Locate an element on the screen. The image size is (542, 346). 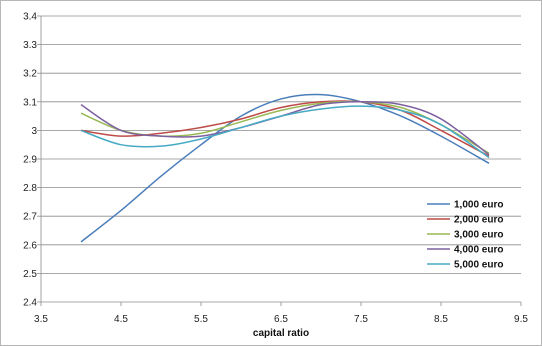
legend-label: 4,000 euro is located at coordinates (478, 250).